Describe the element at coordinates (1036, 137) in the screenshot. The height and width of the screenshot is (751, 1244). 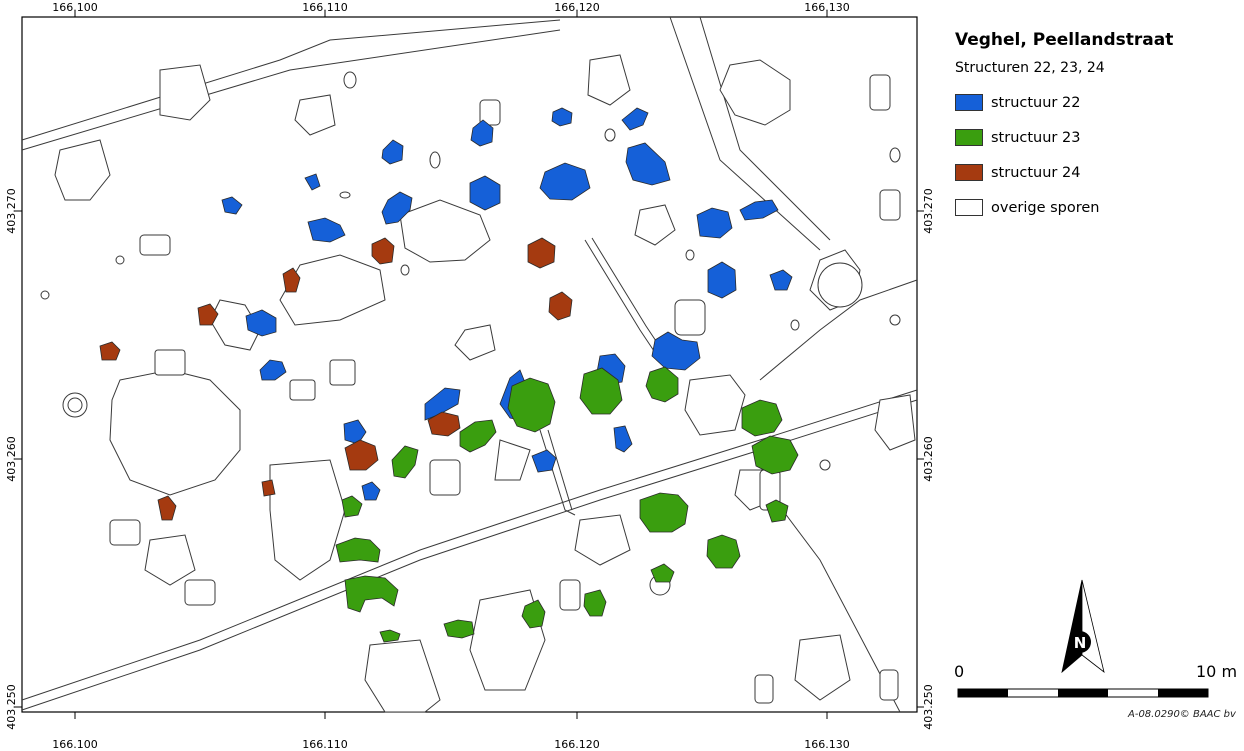
I see `legend-item-label: structuur 23` at that location.